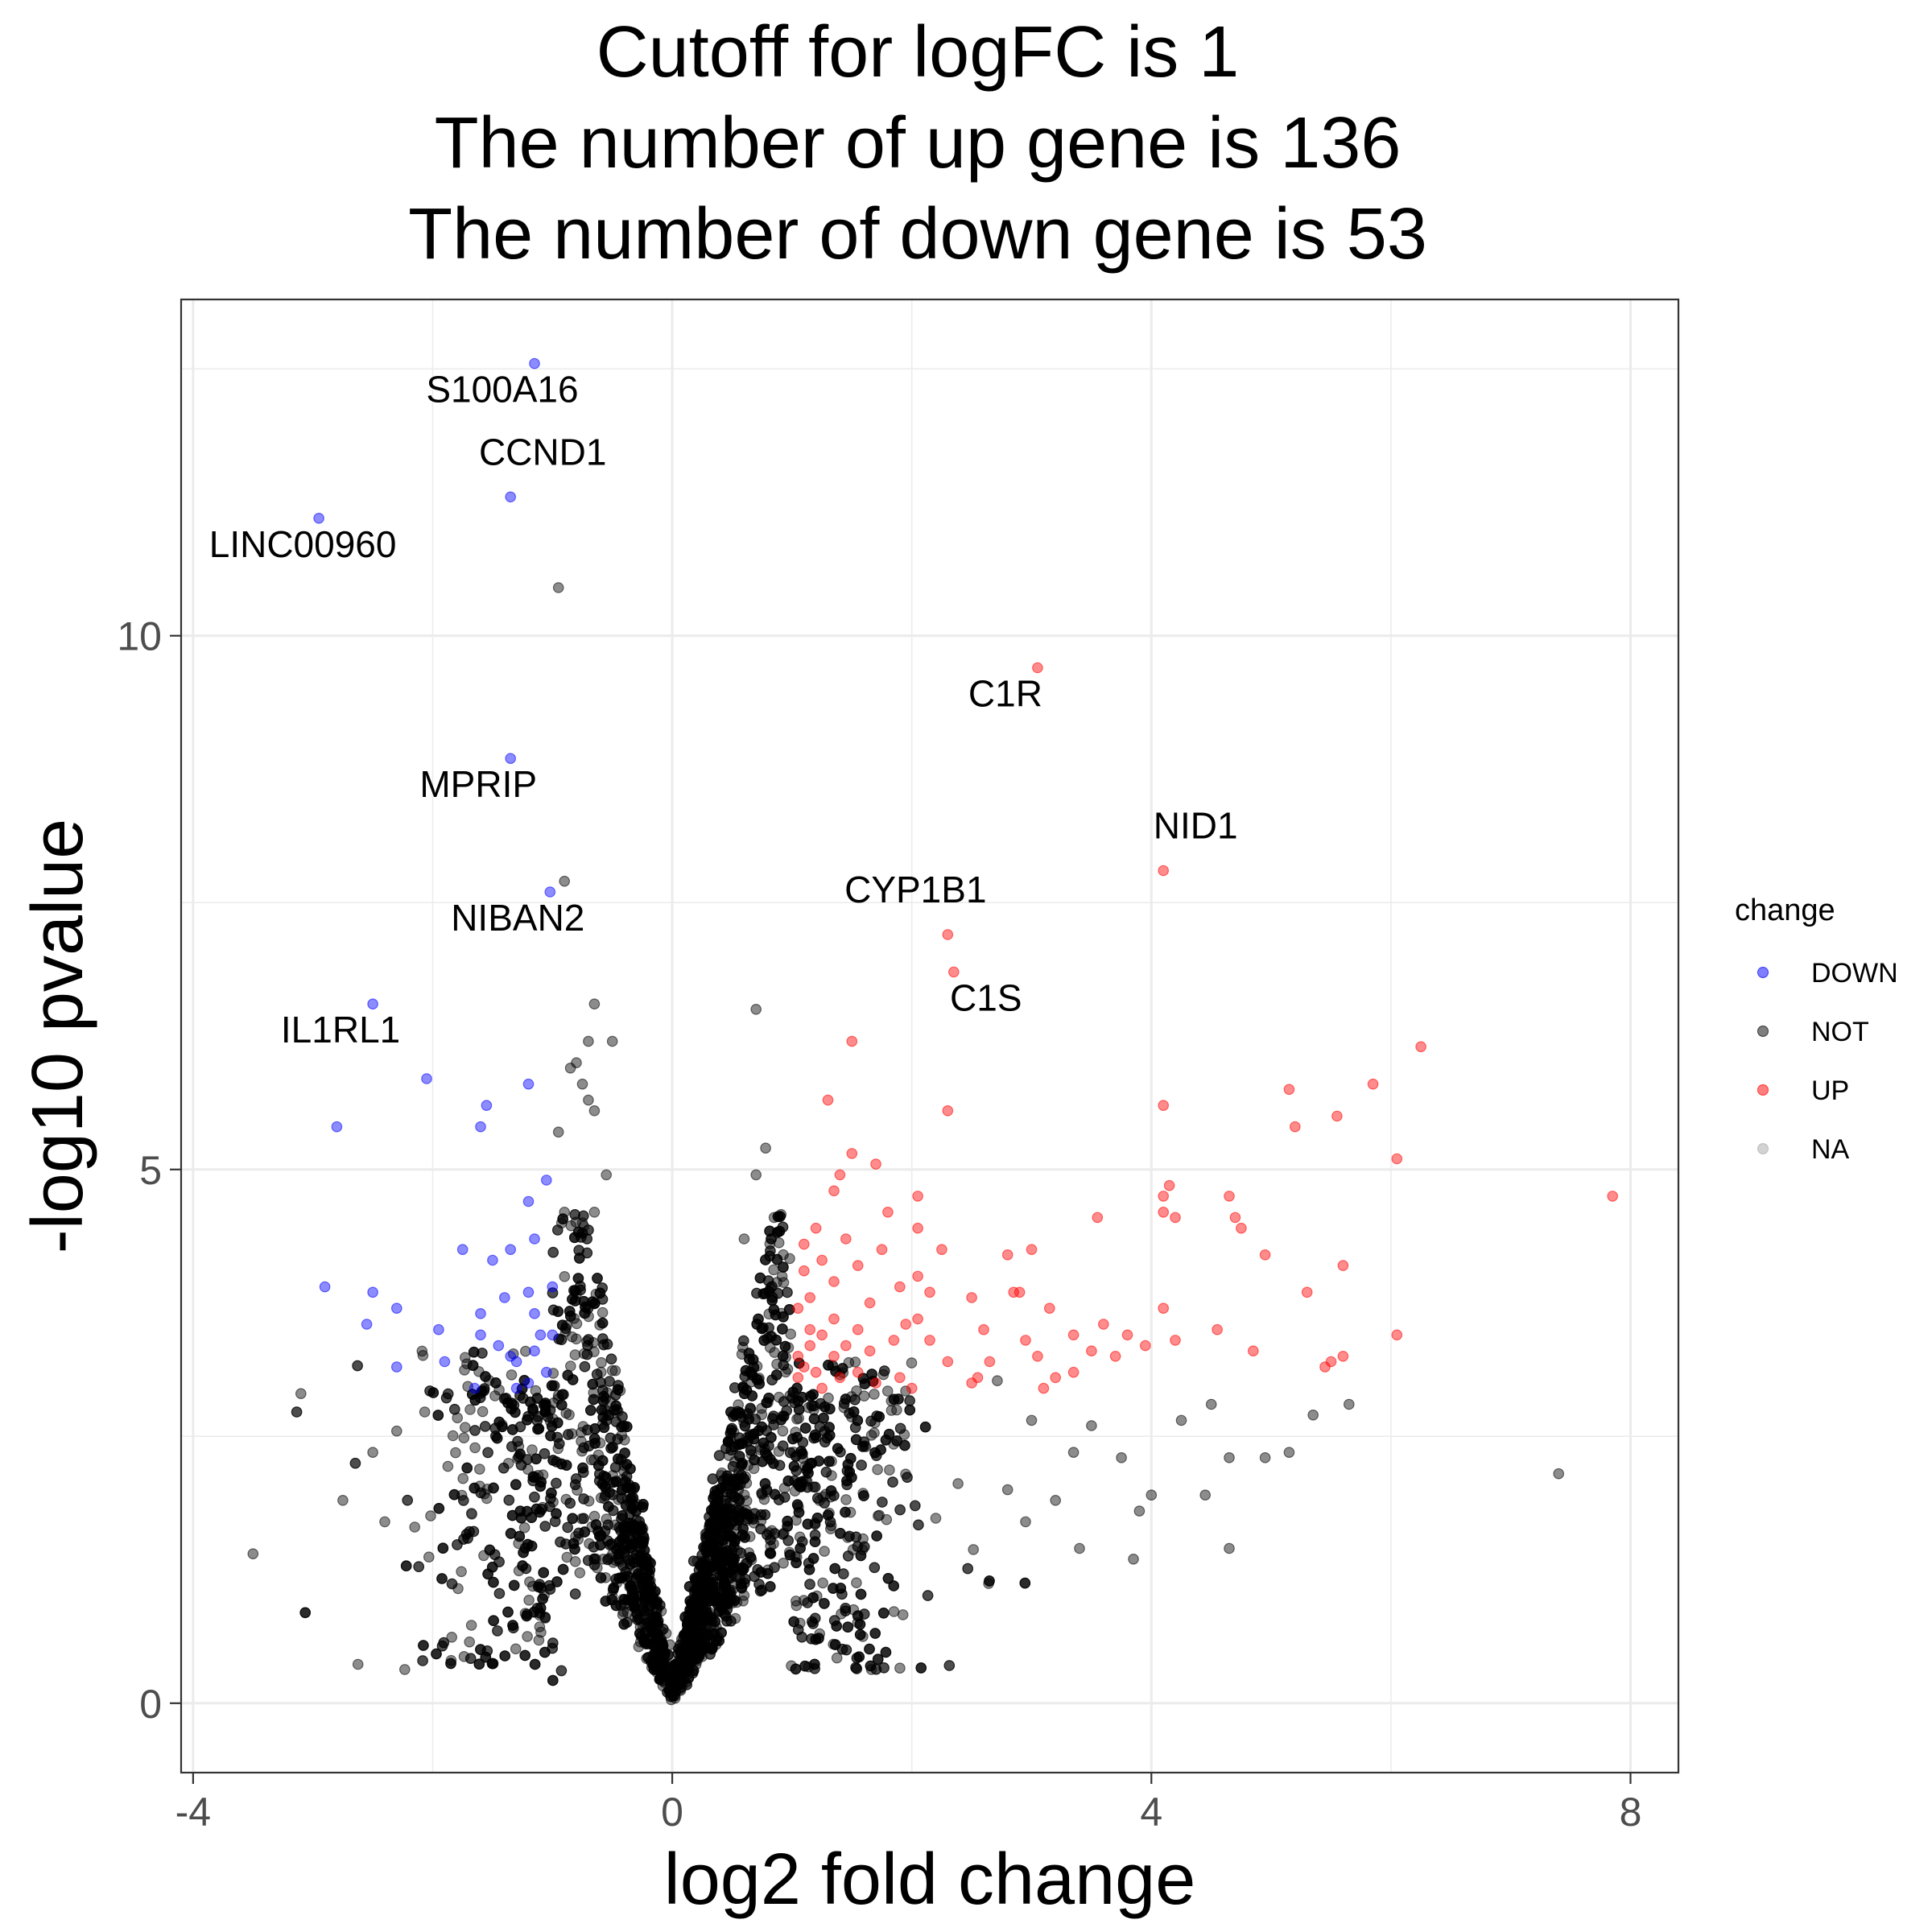 This screenshot has height=1932, width=1932. What do you see at coordinates (139, 636) in the screenshot?
I see `y-tick-label: 10` at bounding box center [139, 636].